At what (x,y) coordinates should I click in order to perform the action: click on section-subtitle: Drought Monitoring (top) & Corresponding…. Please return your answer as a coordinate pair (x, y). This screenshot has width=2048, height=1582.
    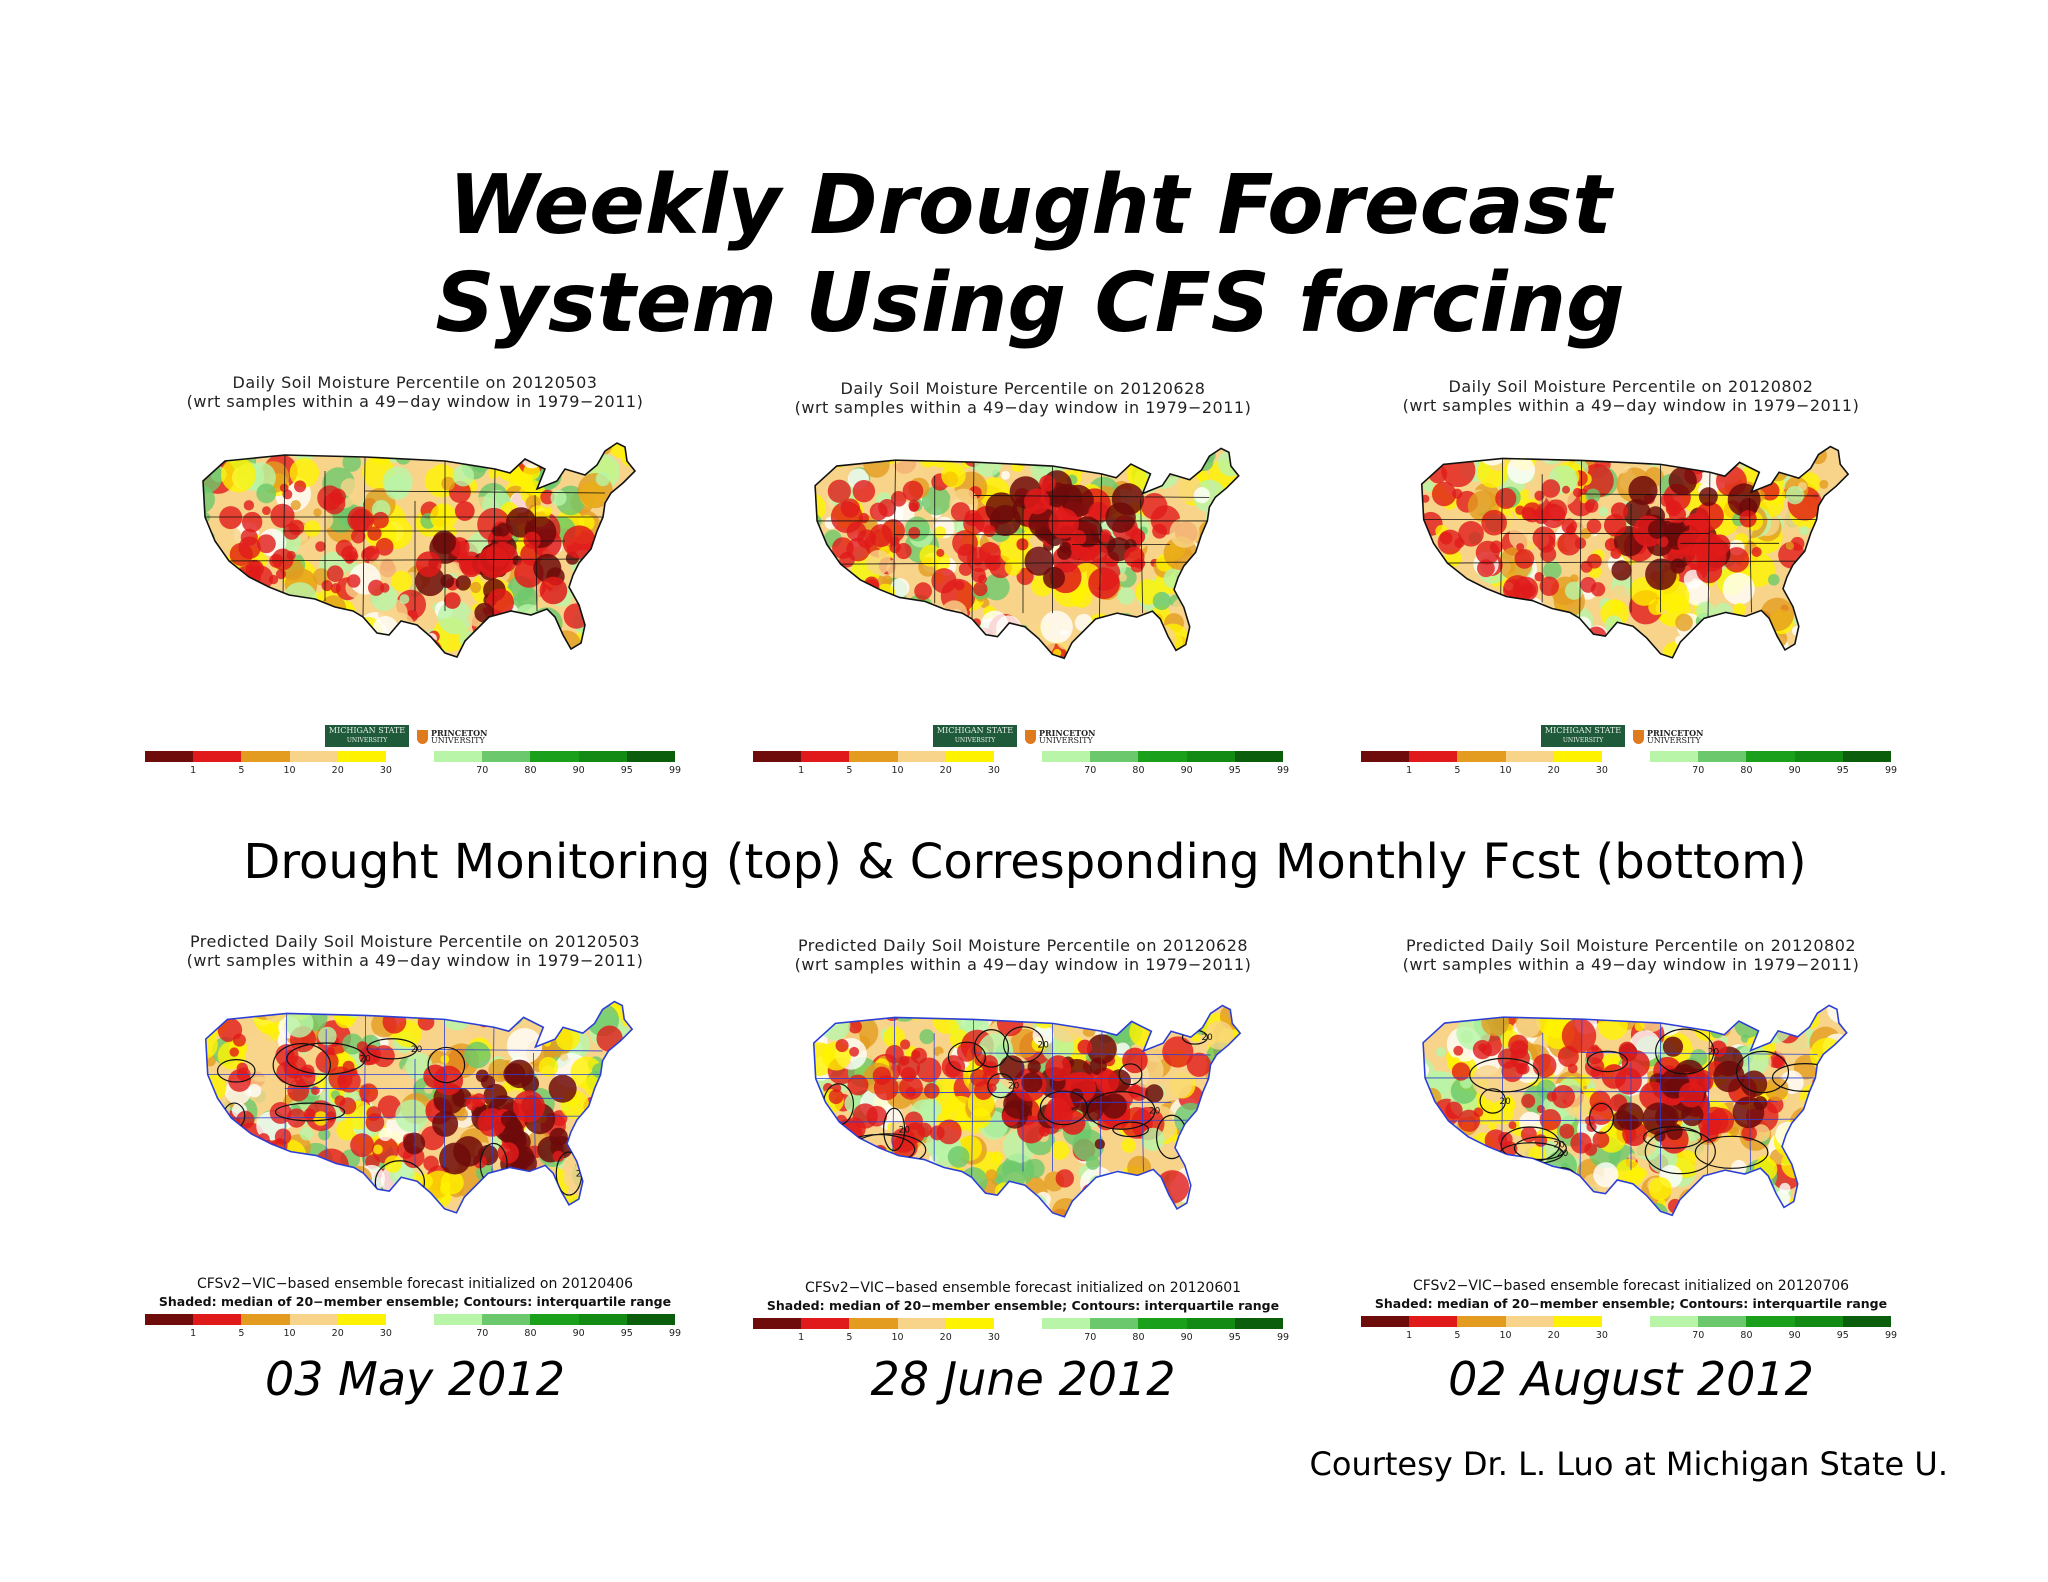
    Looking at the image, I should click on (1025, 862).